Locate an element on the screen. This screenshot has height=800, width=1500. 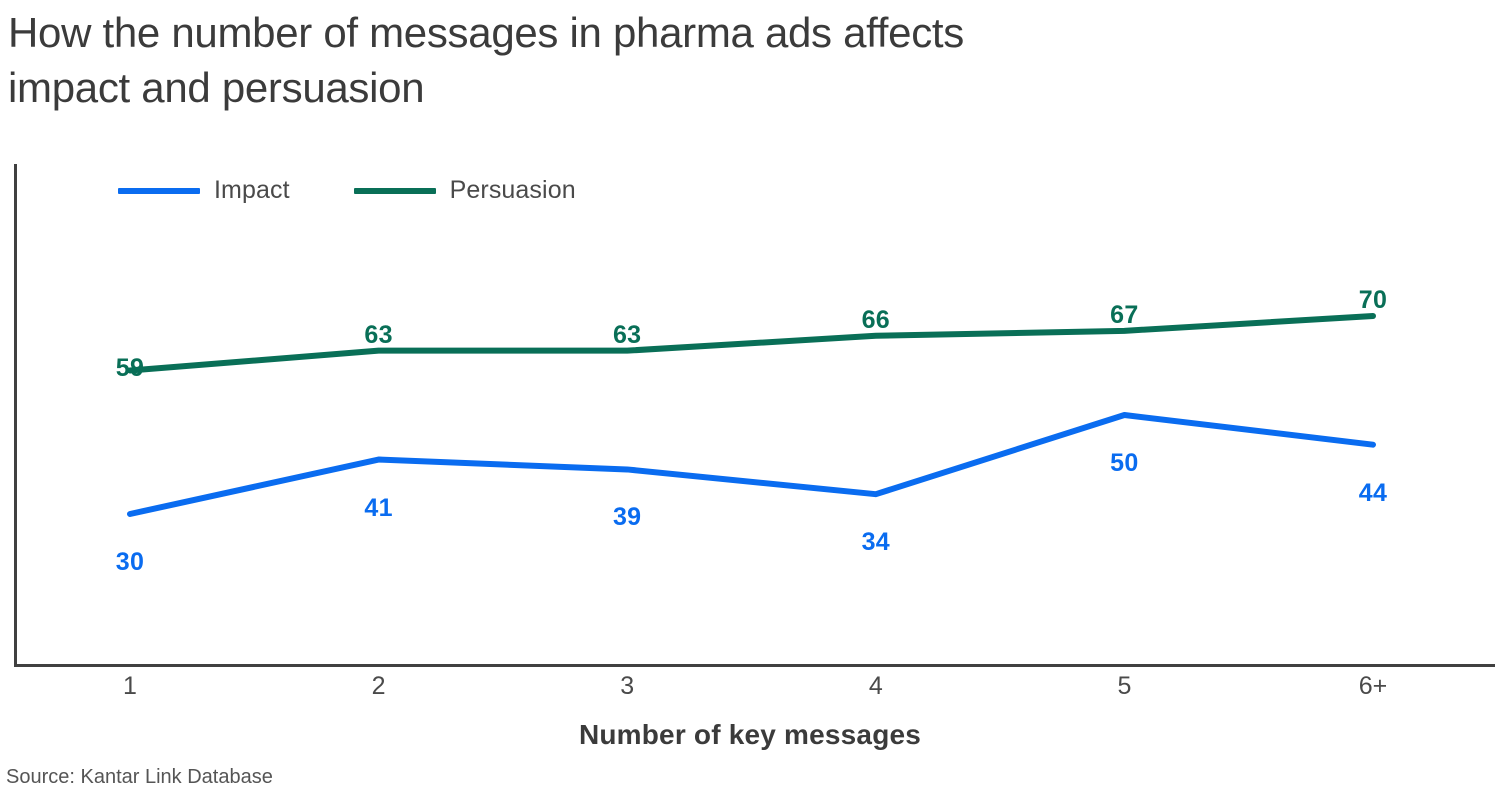
data-label-impact-5: 50 is located at coordinates (1124, 463).